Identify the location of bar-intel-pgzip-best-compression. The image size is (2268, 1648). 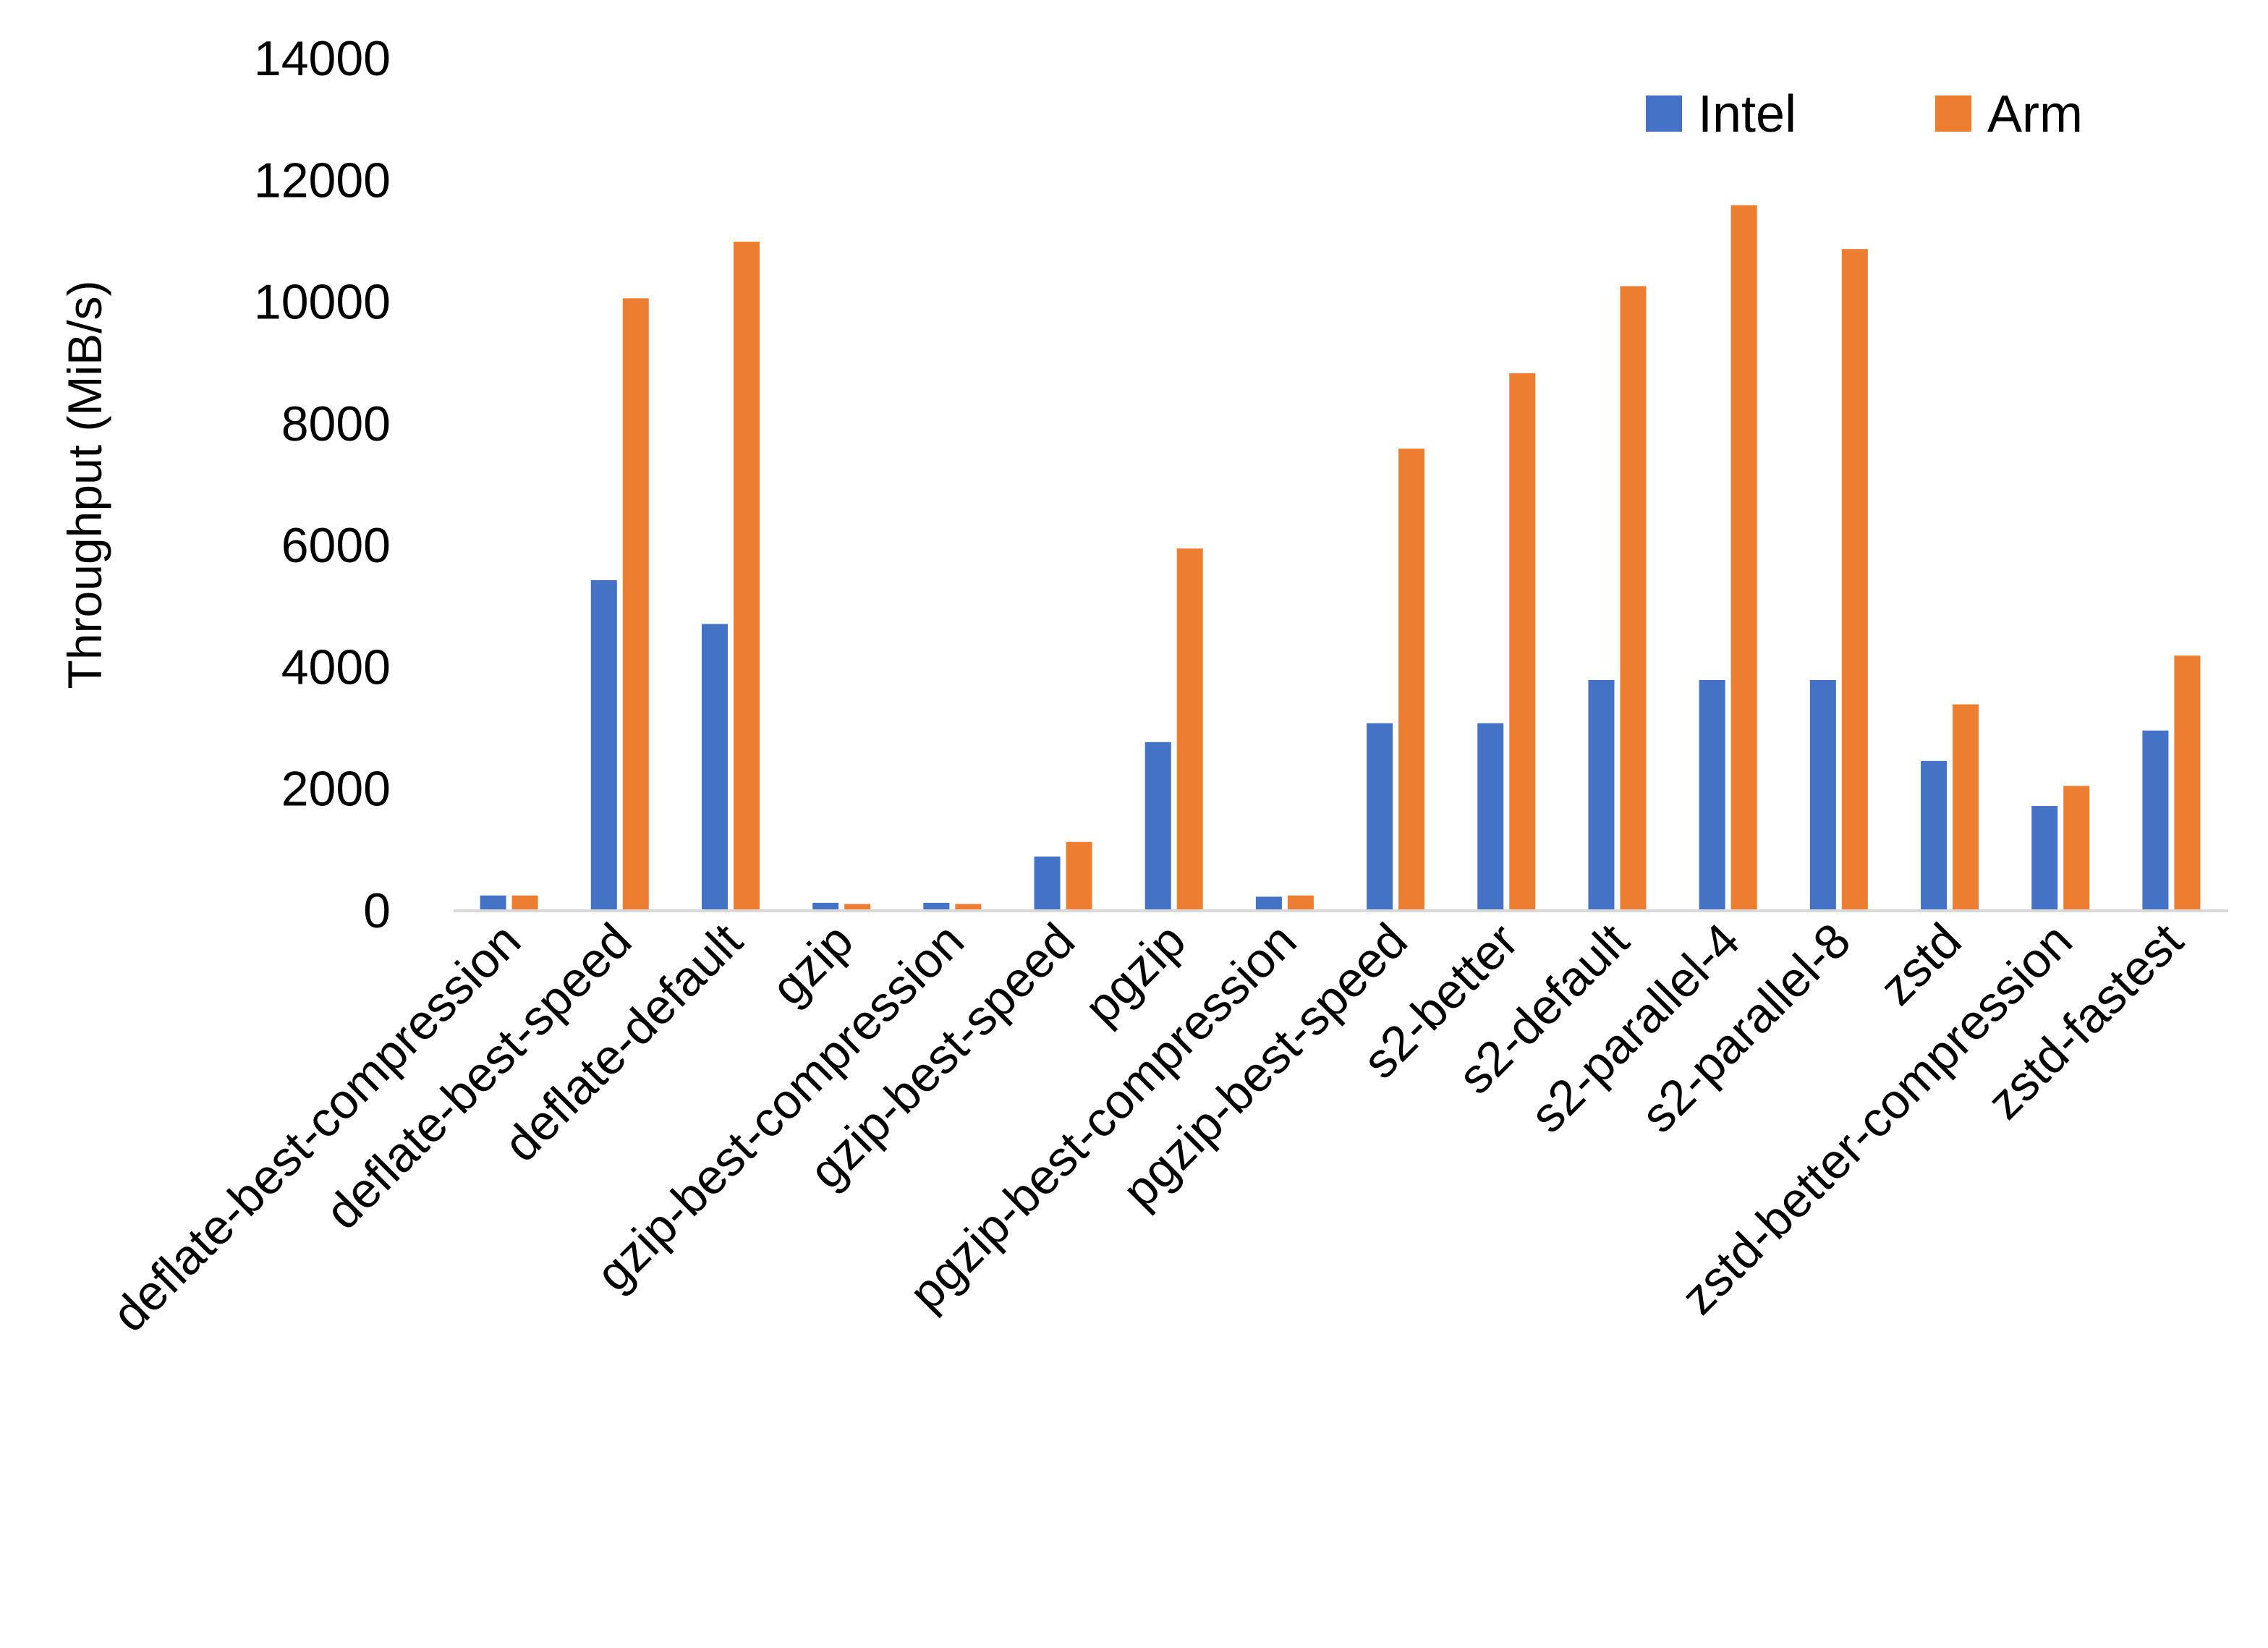
(1268, 903).